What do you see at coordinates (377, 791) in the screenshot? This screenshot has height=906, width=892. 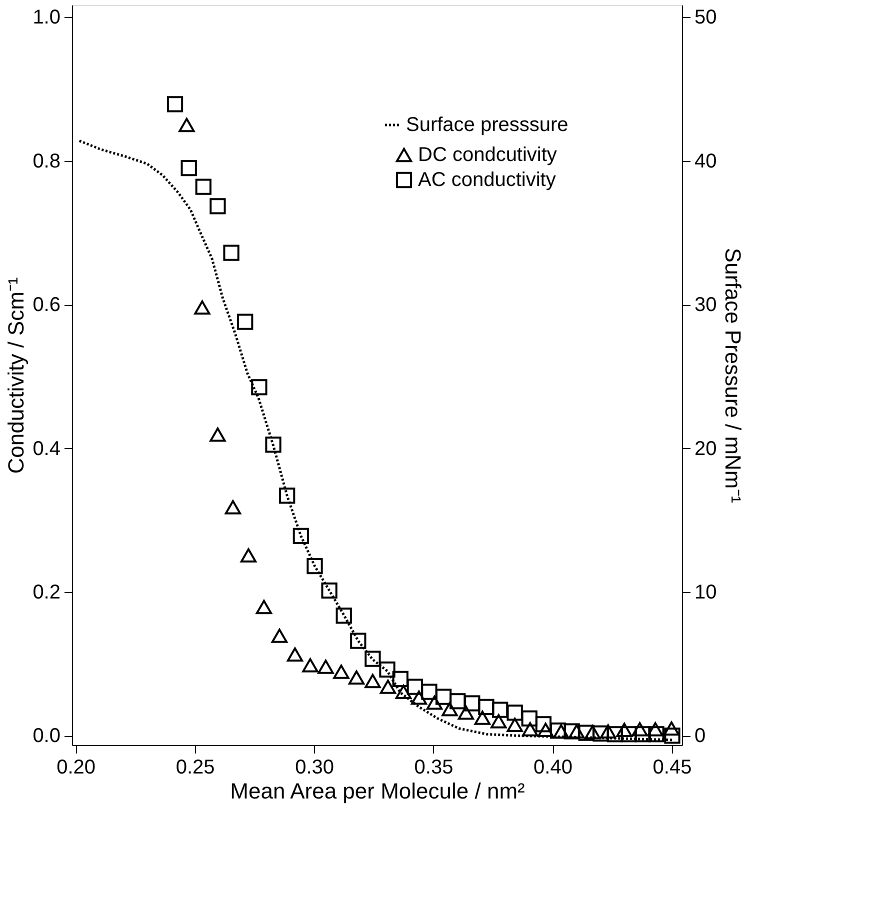 I see `x-axis-title: Mean Area per Molecule / nm²` at bounding box center [377, 791].